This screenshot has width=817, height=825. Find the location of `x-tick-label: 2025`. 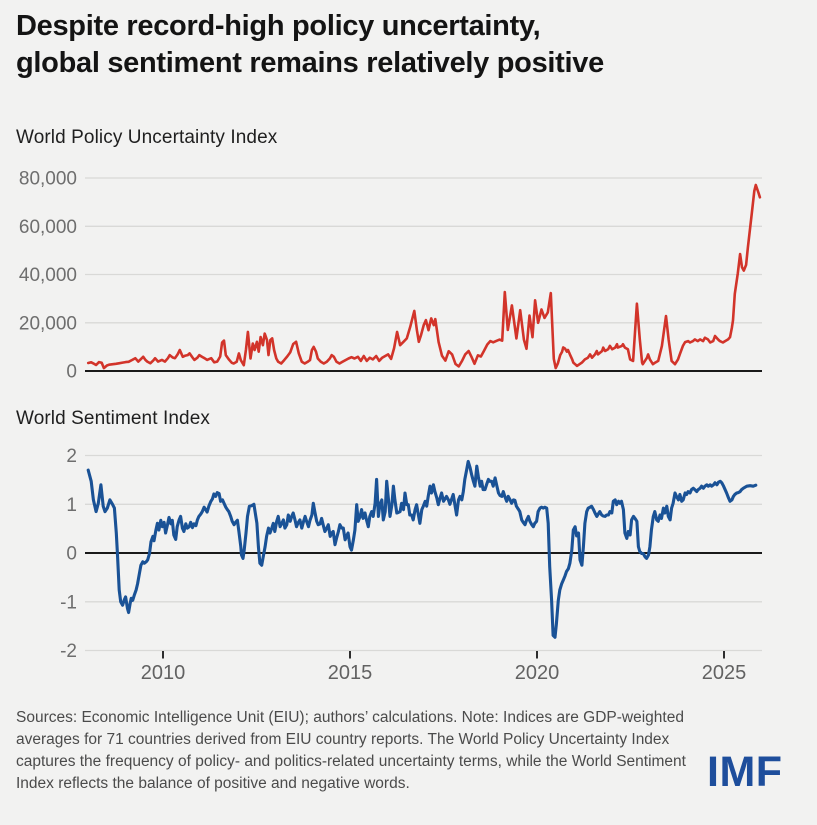

x-tick-label: 2025 is located at coordinates (724, 673).